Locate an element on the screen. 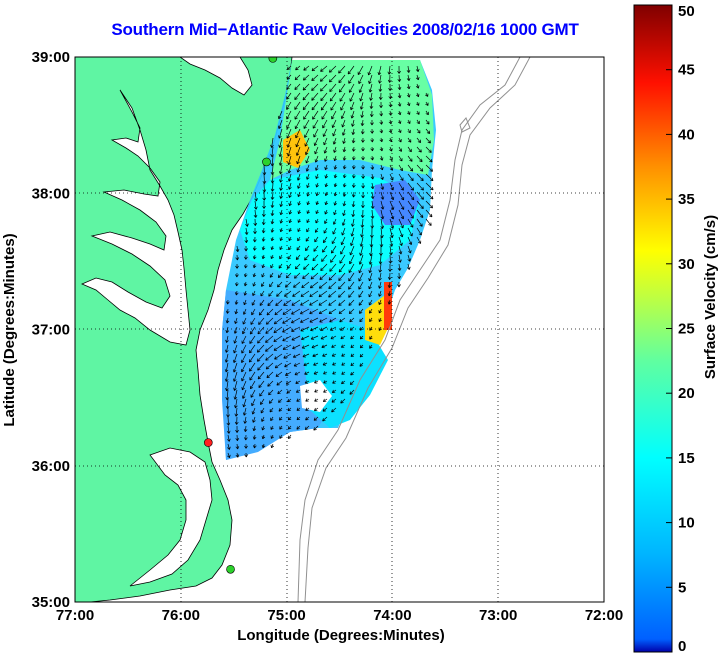 The width and height of the screenshot is (724, 659). colorbar-tick: 30 is located at coordinates (686, 264).